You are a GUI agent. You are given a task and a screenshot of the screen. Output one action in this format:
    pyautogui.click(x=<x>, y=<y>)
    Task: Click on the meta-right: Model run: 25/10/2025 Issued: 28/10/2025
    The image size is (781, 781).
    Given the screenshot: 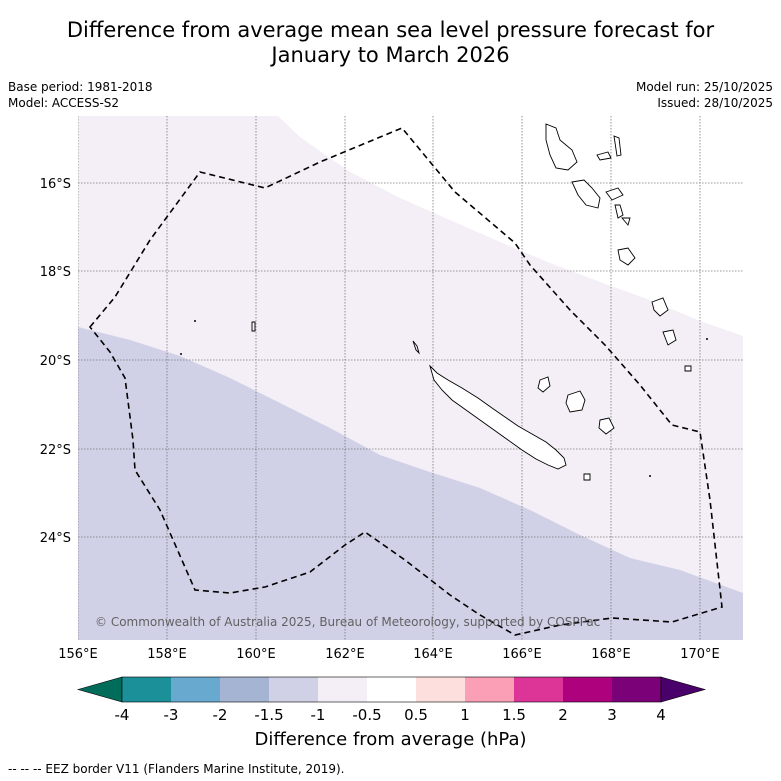 What is the action you would take?
    pyautogui.click(x=704, y=95)
    